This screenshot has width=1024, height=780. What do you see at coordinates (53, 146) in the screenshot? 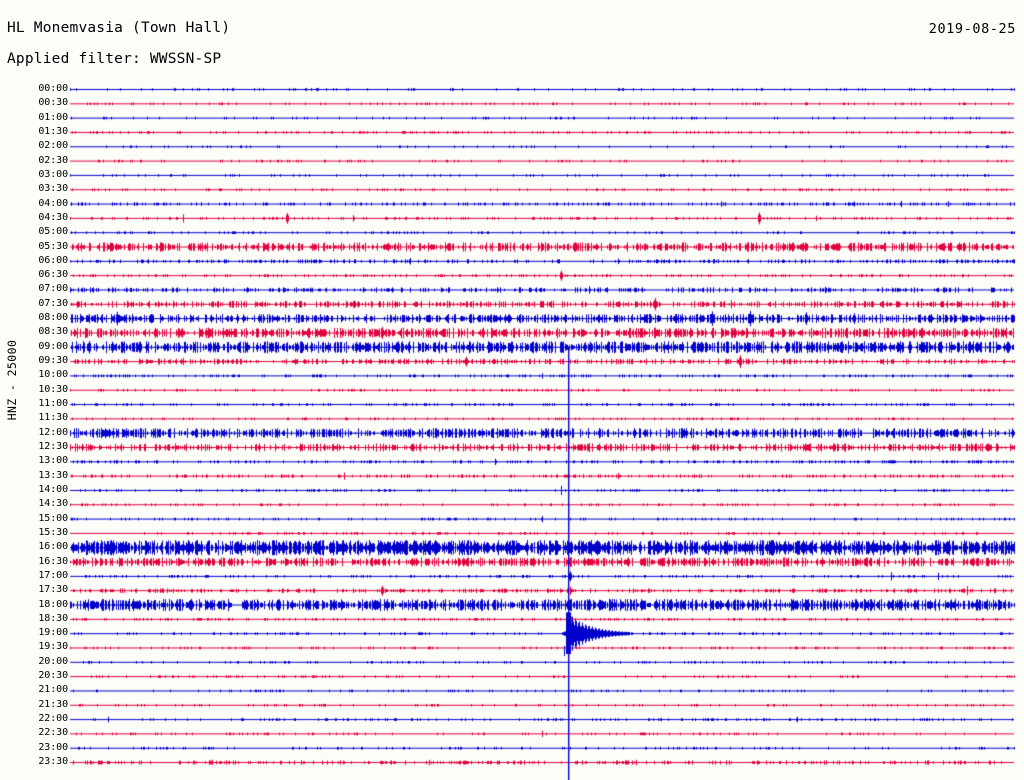
I see `time-tick-label: 02:00` at bounding box center [53, 146].